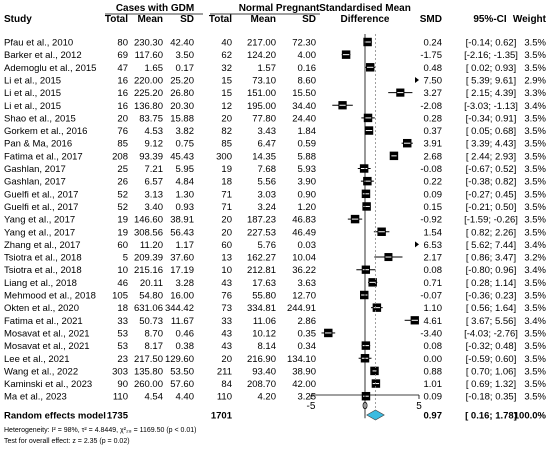 The image size is (550, 450). Describe the element at coordinates (530, 416) in the screenshot. I see `summary-weight: 100.0%` at that location.